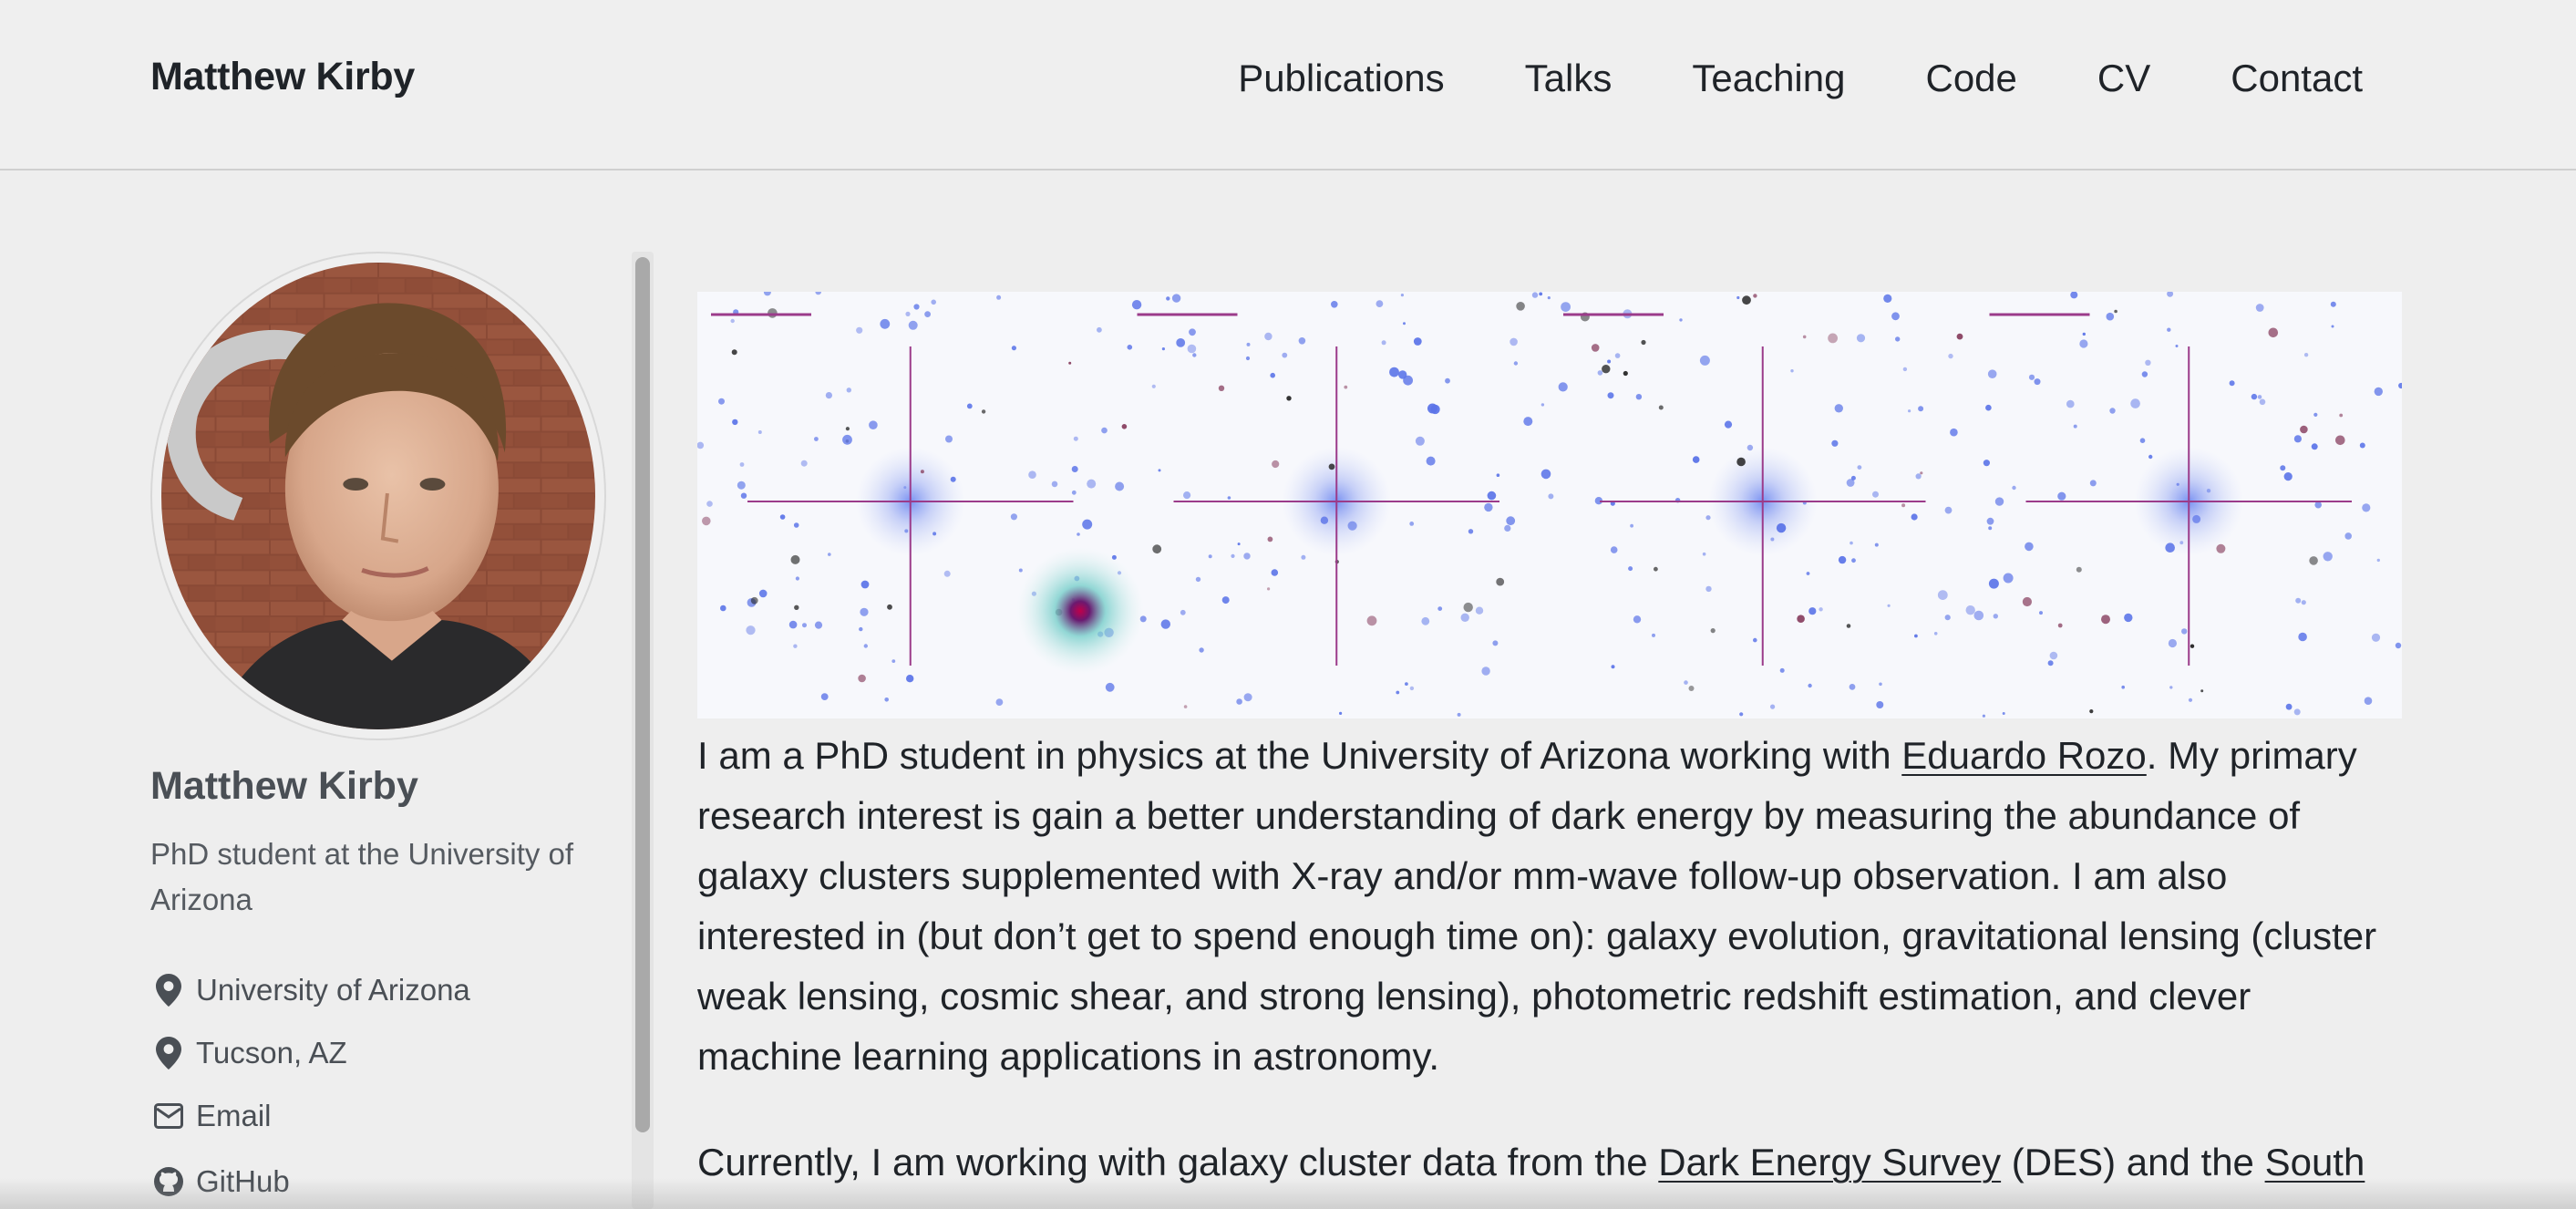 The width and height of the screenshot is (2576, 1209). I want to click on nav-talks: Talks, so click(1568, 78).